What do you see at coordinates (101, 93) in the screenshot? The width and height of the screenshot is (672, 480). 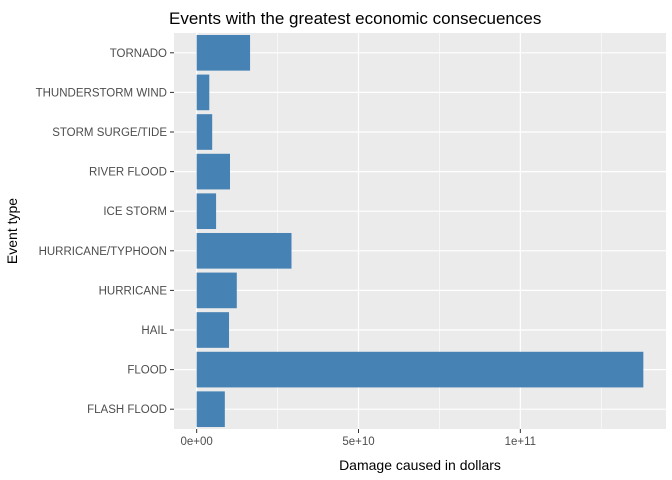 I see `y-tick-label: THUNDERSTORM WIND` at bounding box center [101, 93].